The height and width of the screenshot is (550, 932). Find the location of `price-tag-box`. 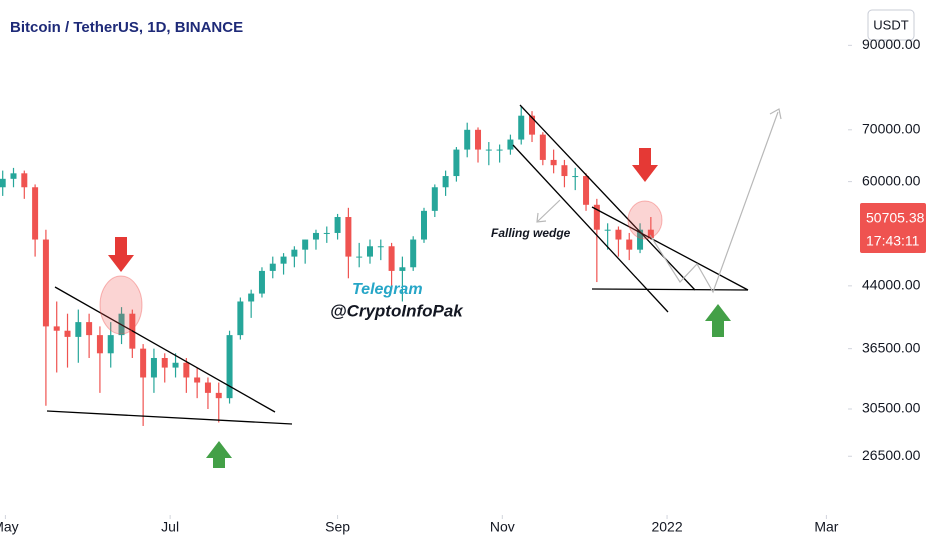

price-tag-box is located at coordinates (893, 228).